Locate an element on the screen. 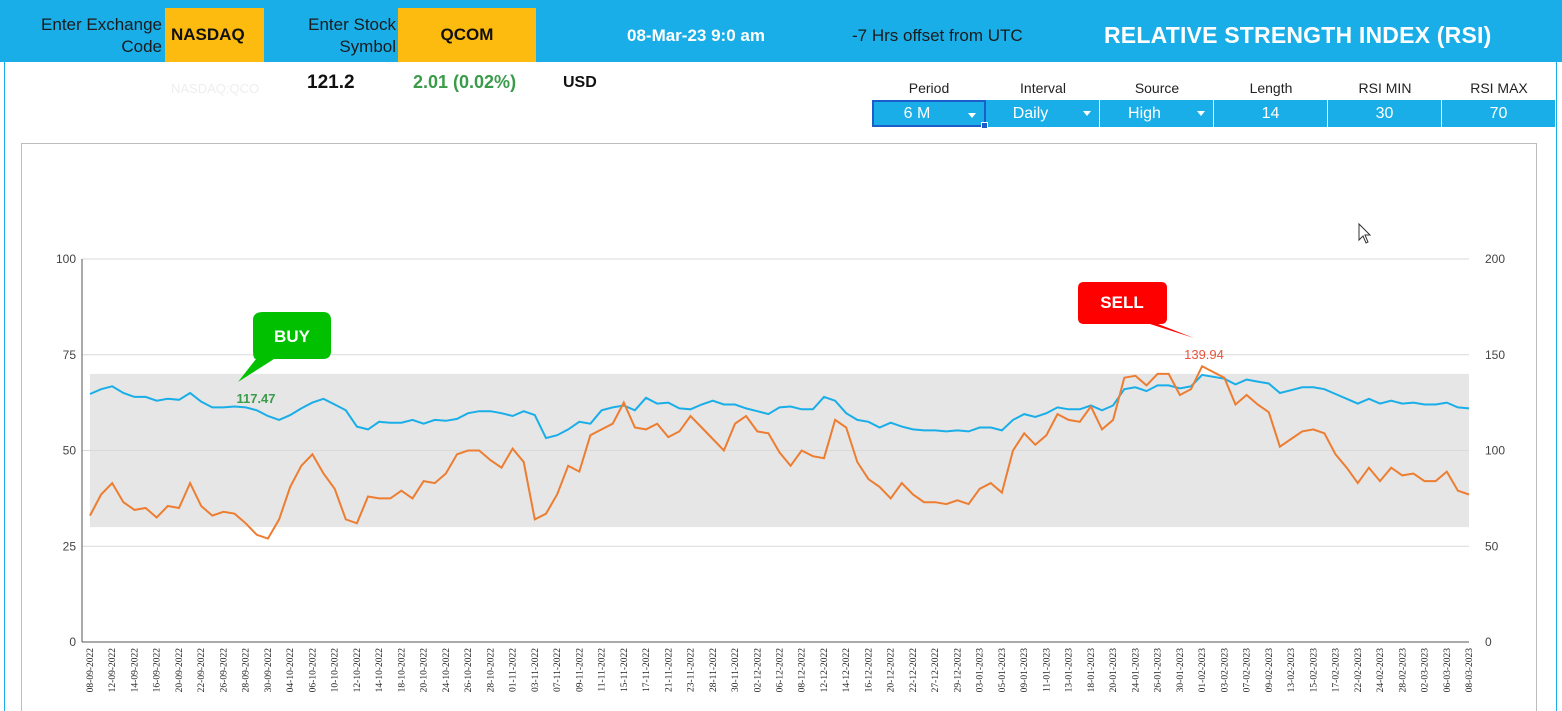 Image resolution: width=1562 pixels, height=711 pixels. left-axis-ticks: 0 25 50 75 100 is located at coordinates (66, 450).